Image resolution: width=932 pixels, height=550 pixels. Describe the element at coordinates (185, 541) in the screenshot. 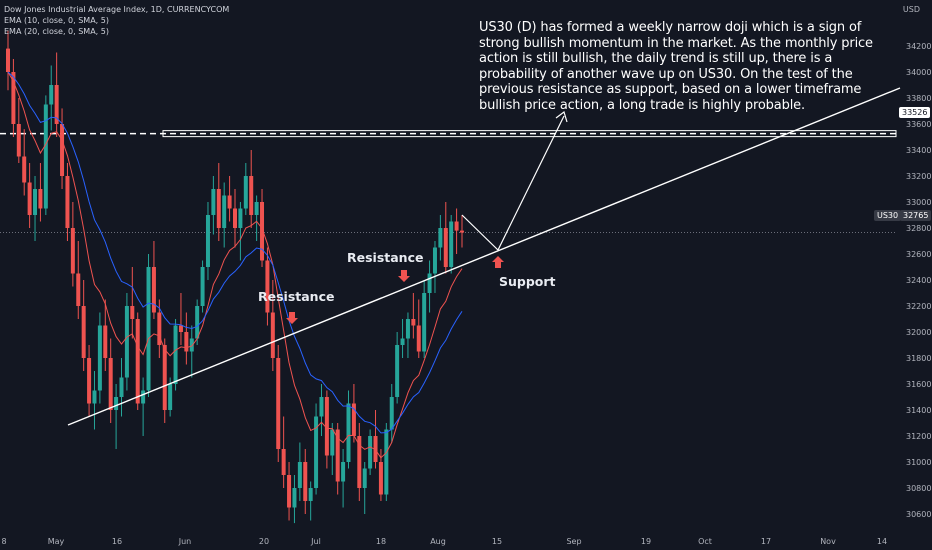

I see `time-tick-label: Jun` at that location.